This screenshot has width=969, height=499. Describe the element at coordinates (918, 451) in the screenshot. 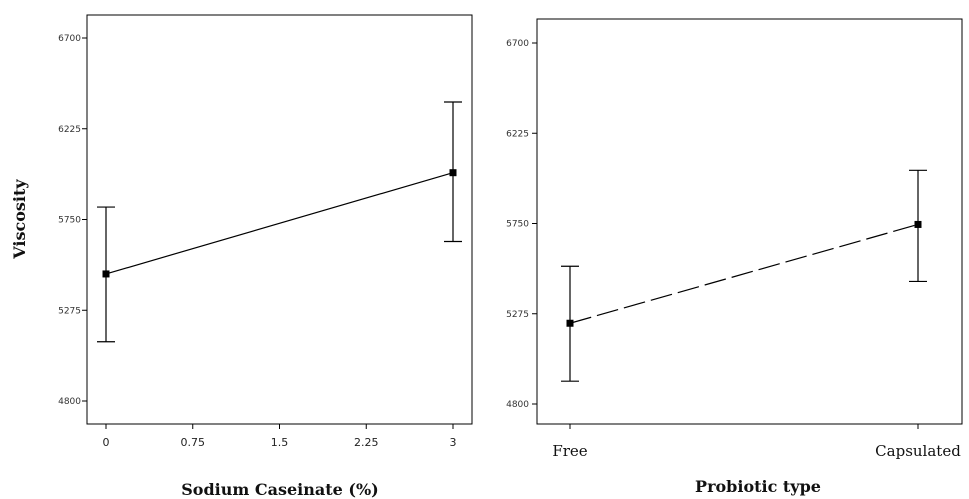

I see `x-tick-label: Capsulated` at that location.